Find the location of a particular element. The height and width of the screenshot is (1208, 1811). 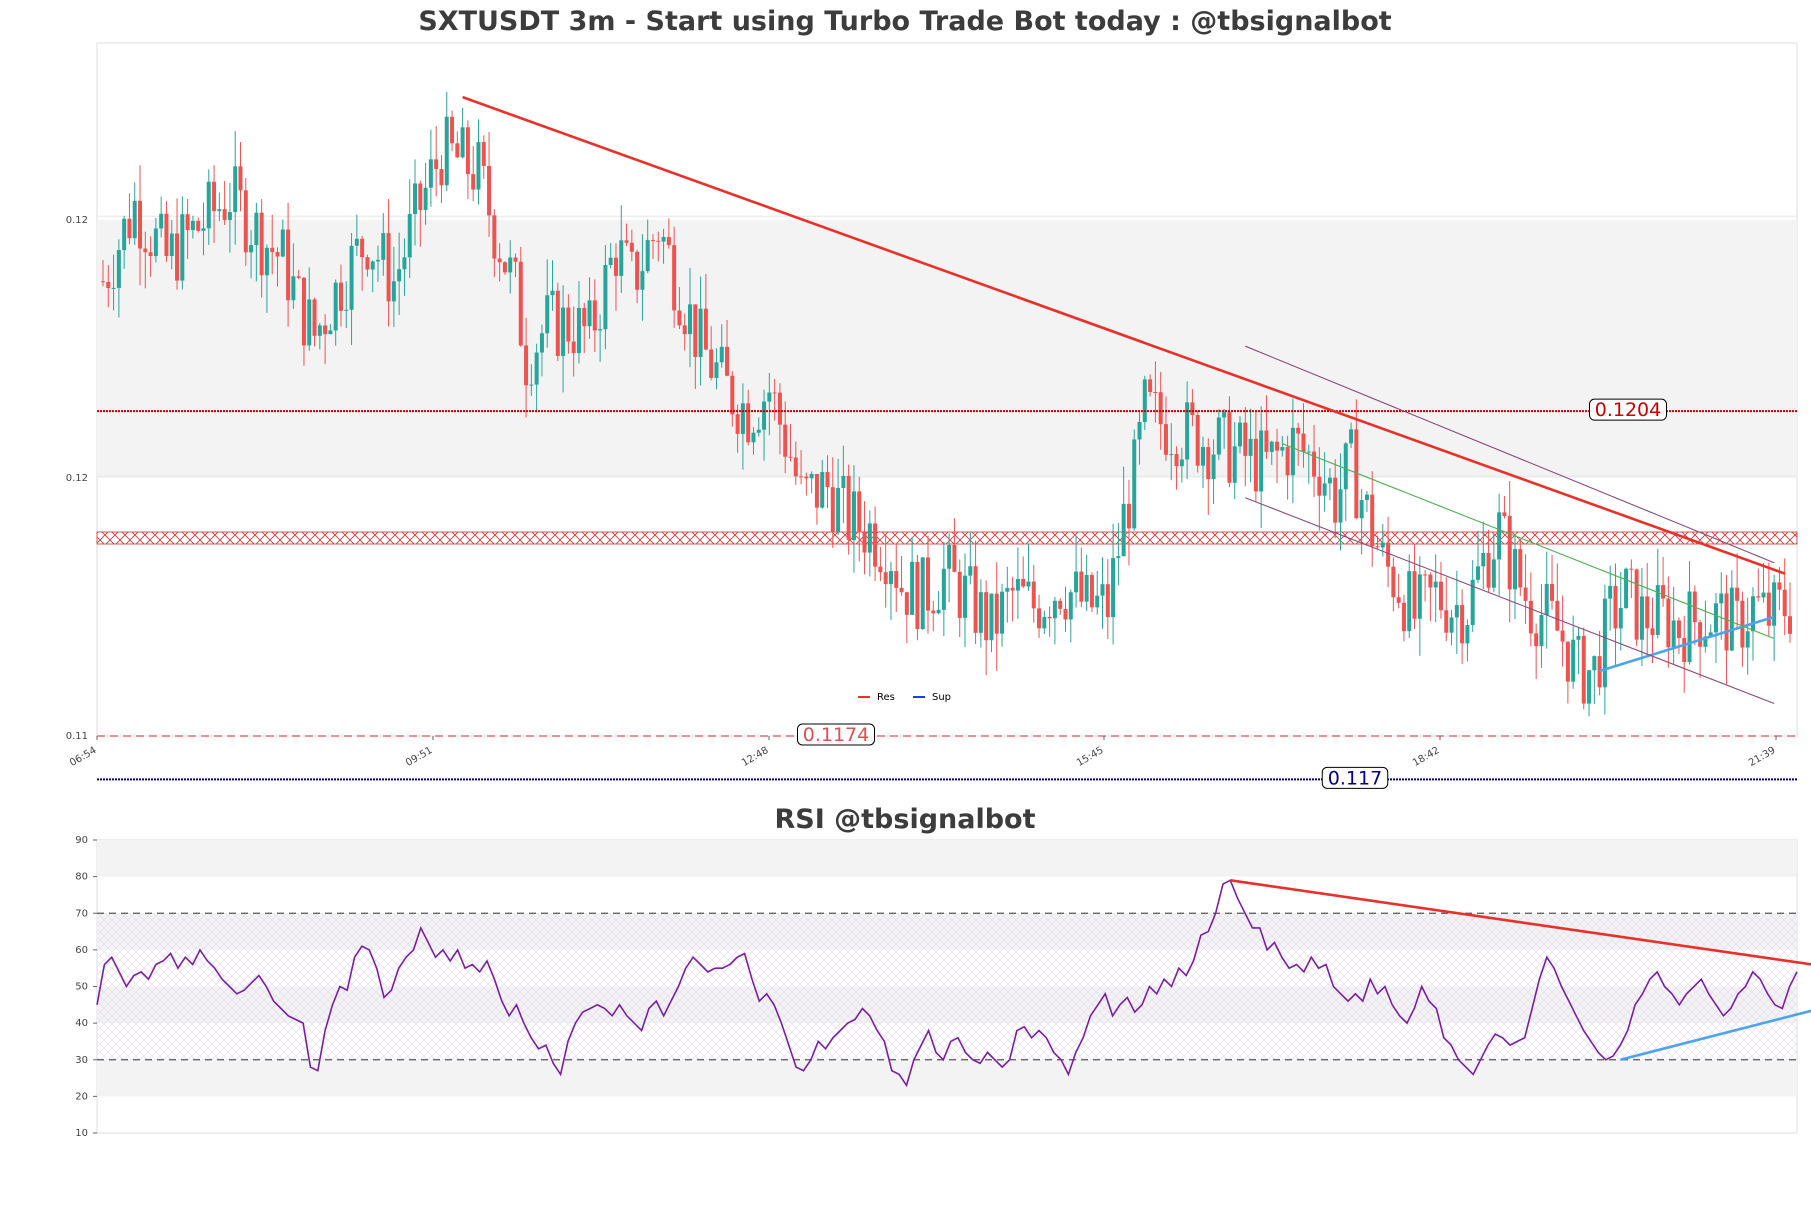

trendline-mid is located at coordinates (1528, 541).